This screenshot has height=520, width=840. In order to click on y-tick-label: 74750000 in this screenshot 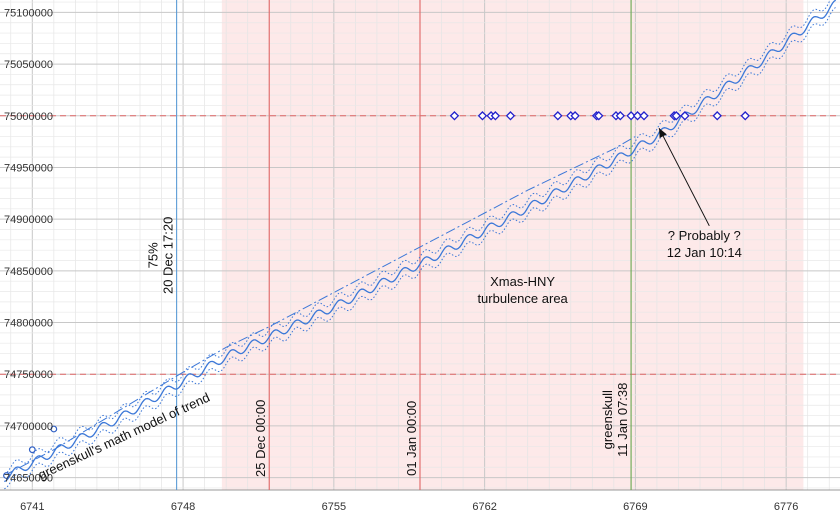, I will do `click(28, 375)`.